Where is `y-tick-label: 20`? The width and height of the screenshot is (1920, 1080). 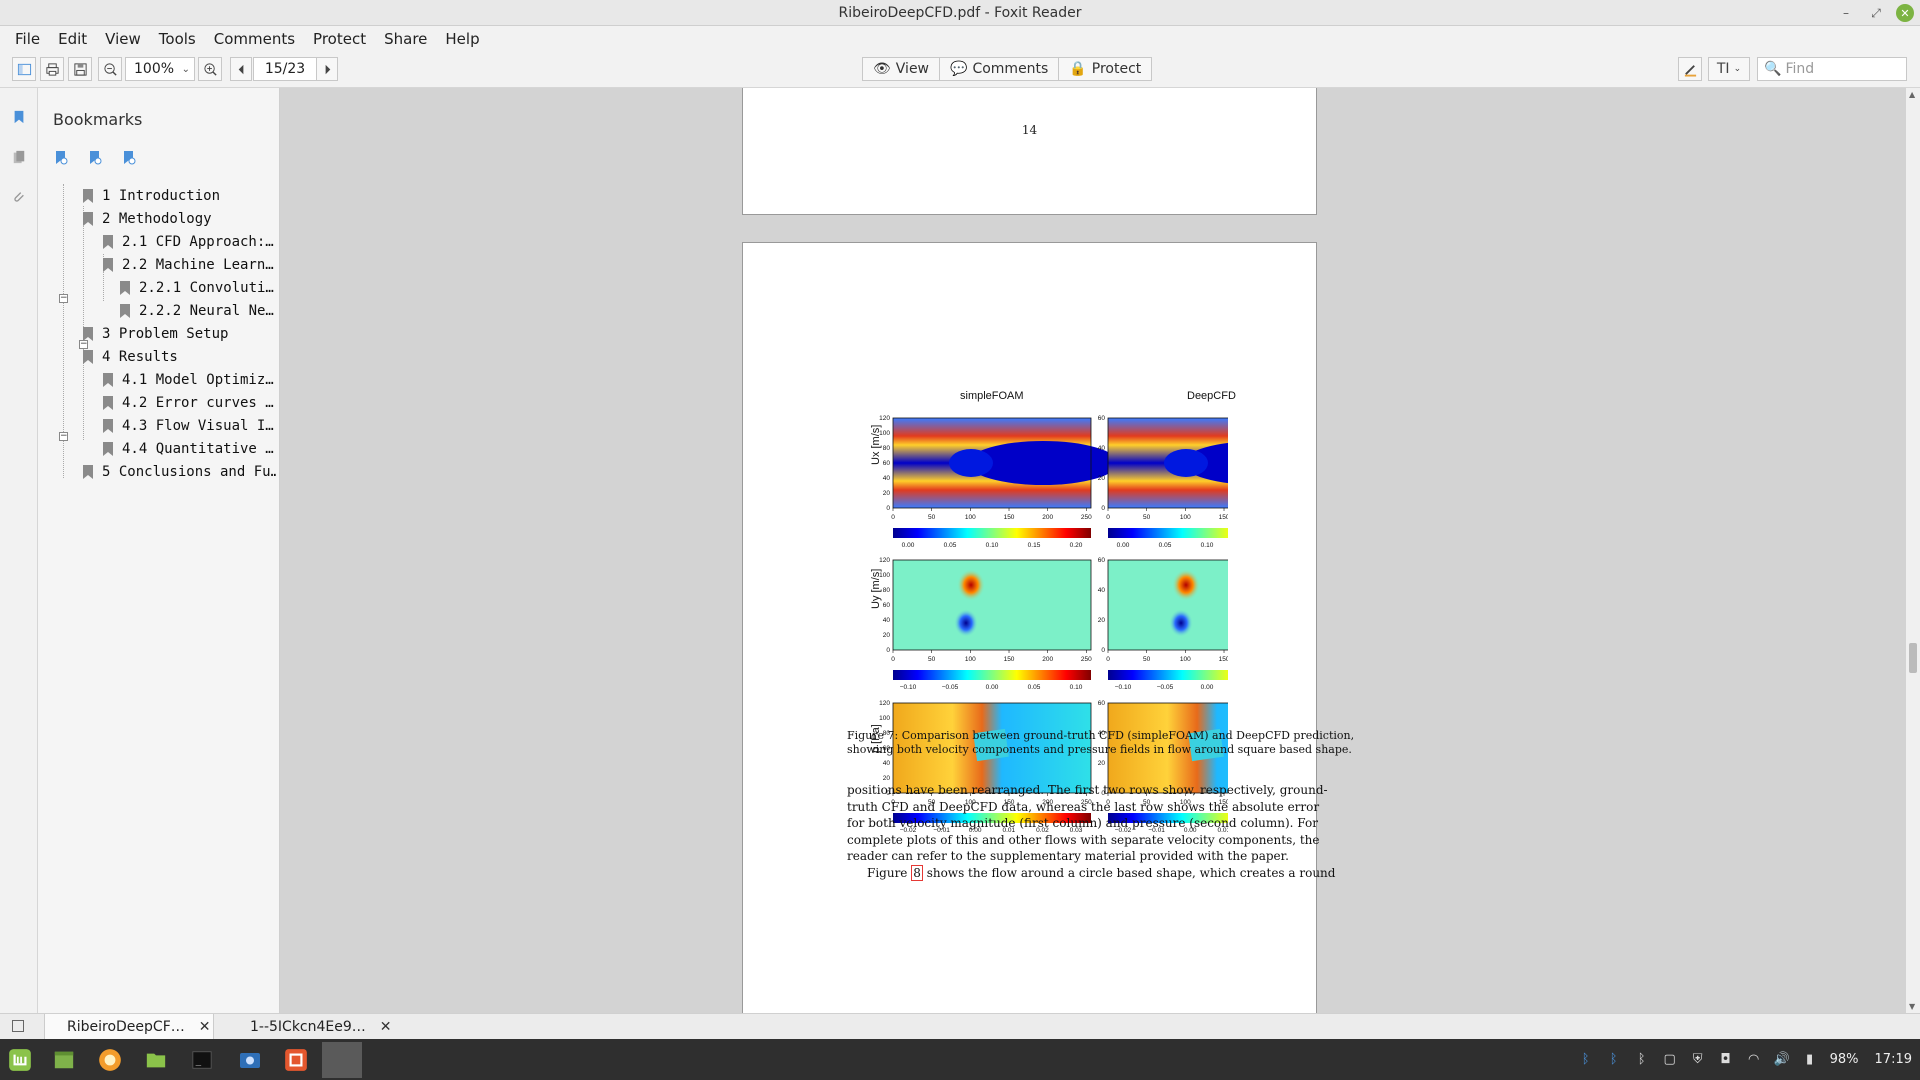
y-tick-label: 20 is located at coordinates (1102, 763).